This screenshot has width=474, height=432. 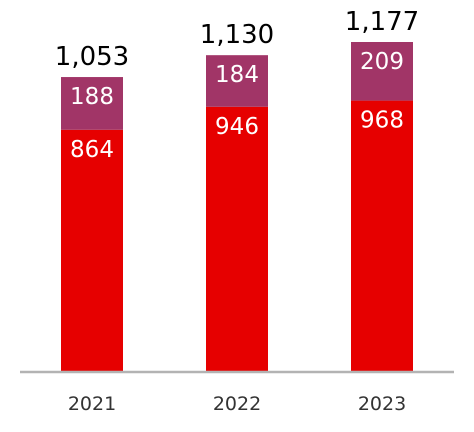 I want to click on total-label-2022: 1,130, so click(x=237, y=35).